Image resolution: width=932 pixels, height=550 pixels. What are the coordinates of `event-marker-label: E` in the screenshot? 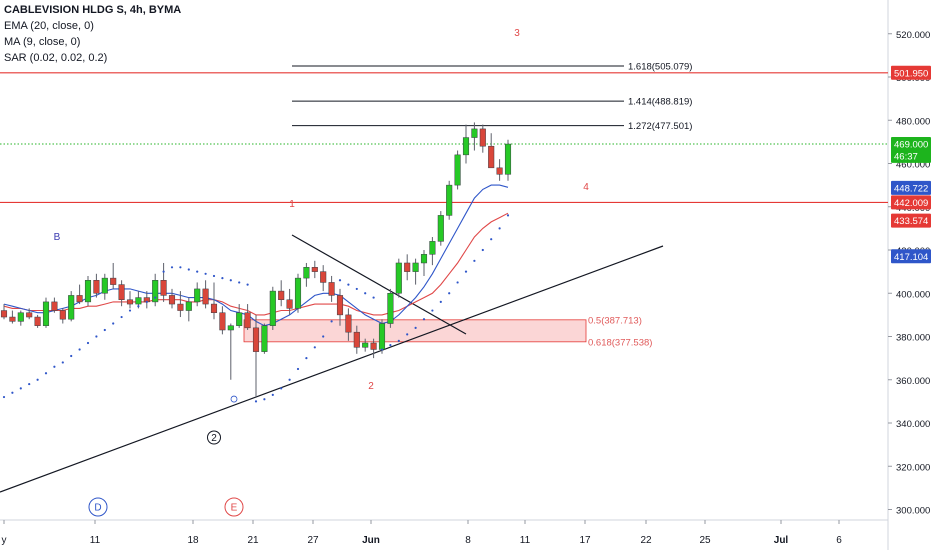 It's located at (234, 508).